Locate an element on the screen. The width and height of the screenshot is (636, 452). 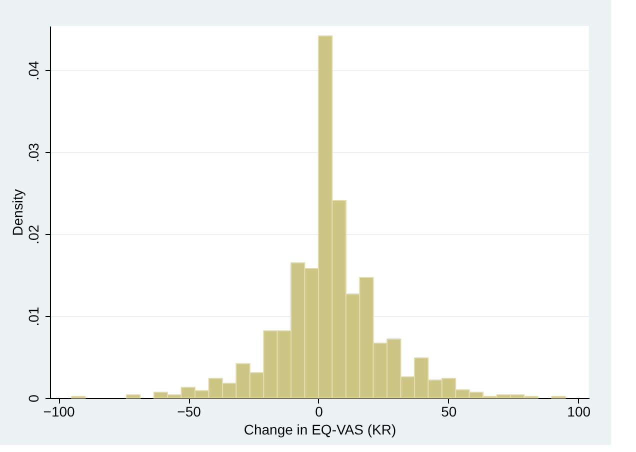
x-tick-label: −100 is located at coordinates (59, 412).